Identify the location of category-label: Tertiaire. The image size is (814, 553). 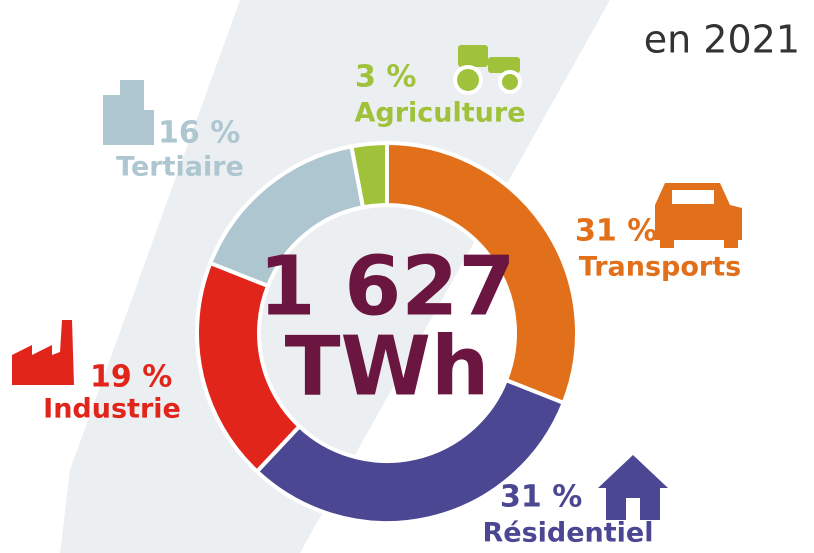
(180, 167).